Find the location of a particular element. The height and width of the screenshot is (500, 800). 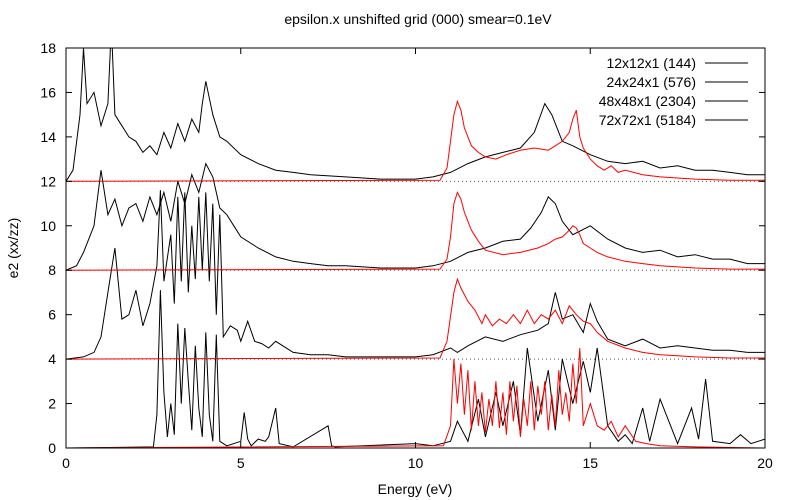

y-tick-label: 8 is located at coordinates (52, 270).